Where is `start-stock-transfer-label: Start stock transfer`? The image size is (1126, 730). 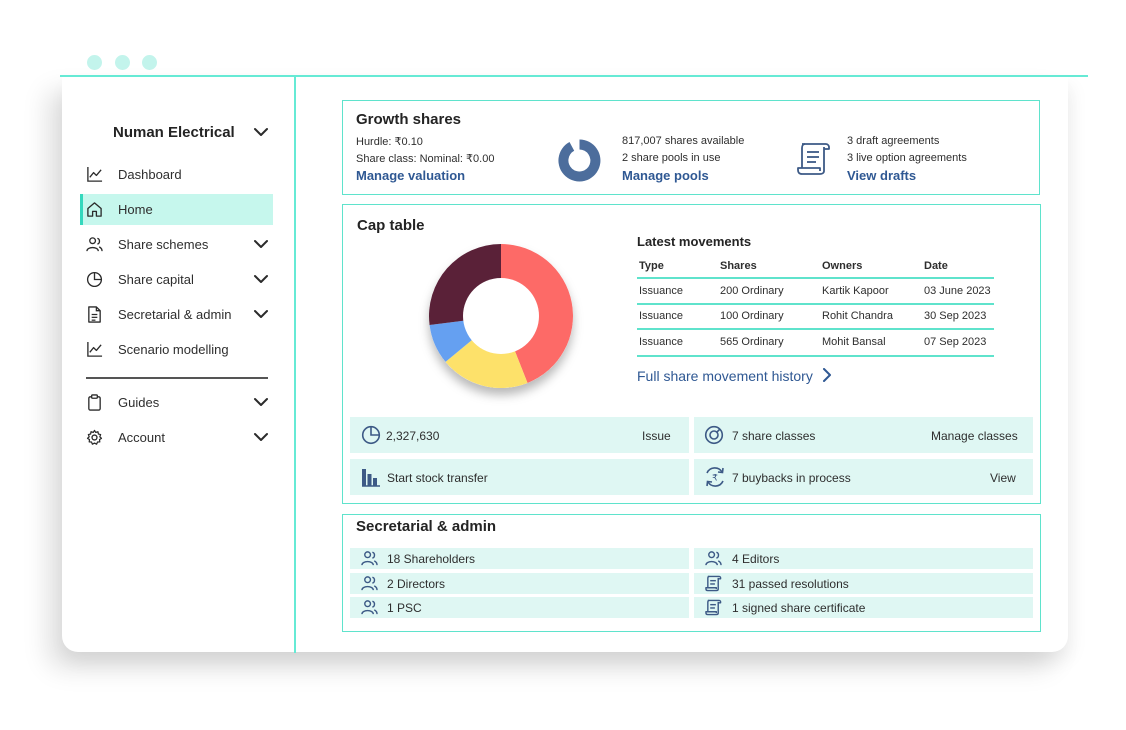 start-stock-transfer-label: Start stock transfer is located at coordinates (437, 478).